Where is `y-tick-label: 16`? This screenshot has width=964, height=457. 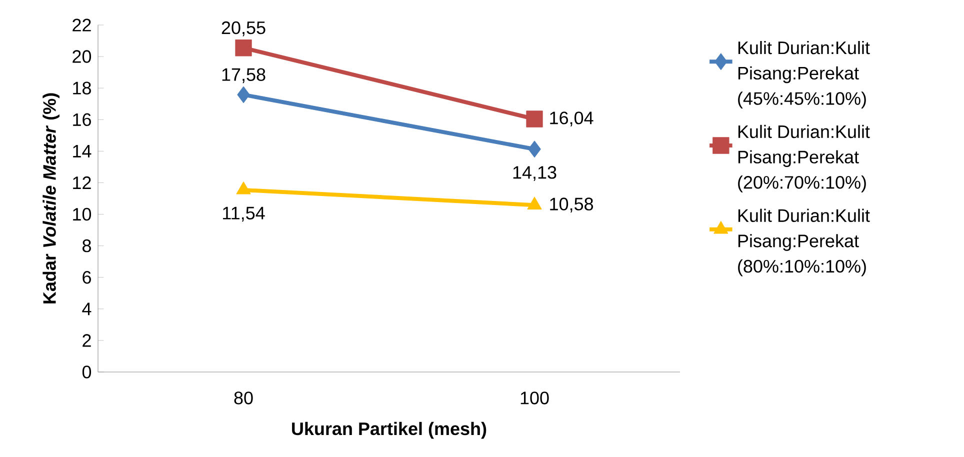
y-tick-label: 16 is located at coordinates (82, 119).